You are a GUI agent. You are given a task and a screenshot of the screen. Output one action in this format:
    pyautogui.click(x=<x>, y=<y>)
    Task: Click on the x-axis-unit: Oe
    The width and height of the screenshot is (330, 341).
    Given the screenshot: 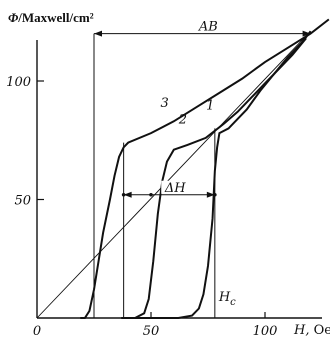 What is the action you would take?
    pyautogui.click(x=322, y=330)
    